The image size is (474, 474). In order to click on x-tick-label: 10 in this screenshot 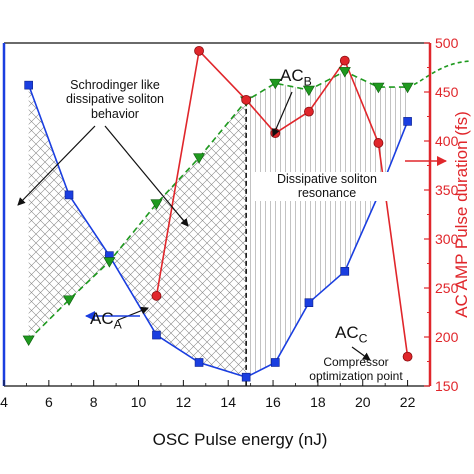, I will do `click(139, 402)`.